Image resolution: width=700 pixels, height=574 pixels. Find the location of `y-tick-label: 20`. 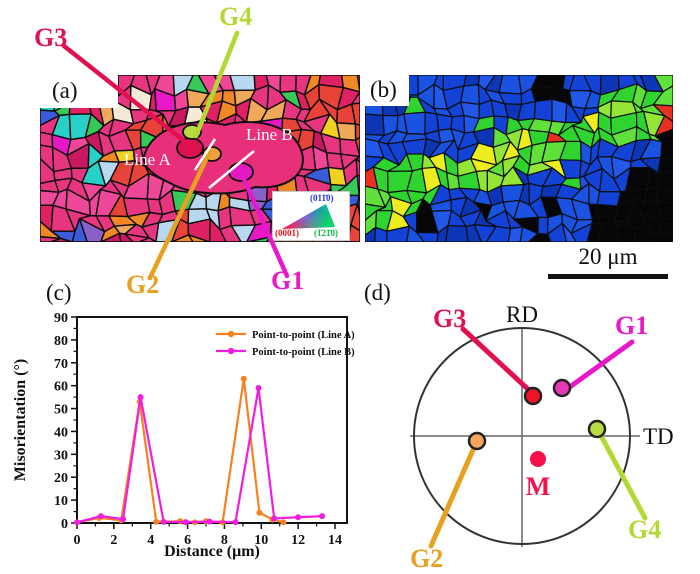

y-tick-label: 20 is located at coordinates (61, 478).